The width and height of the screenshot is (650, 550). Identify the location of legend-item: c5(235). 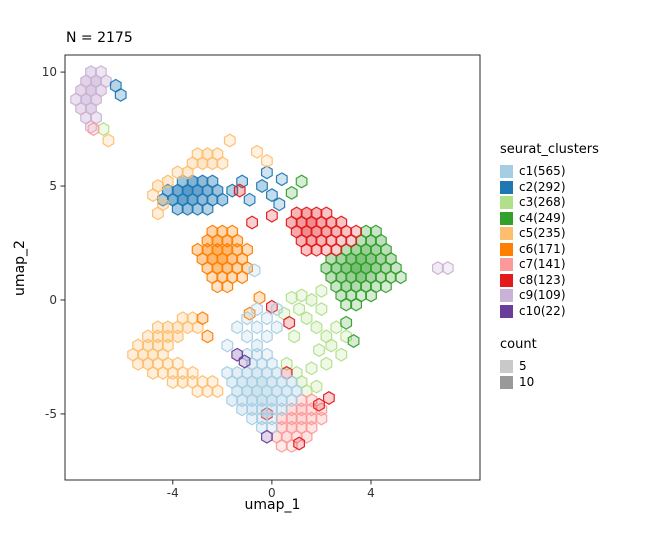
(572, 234).